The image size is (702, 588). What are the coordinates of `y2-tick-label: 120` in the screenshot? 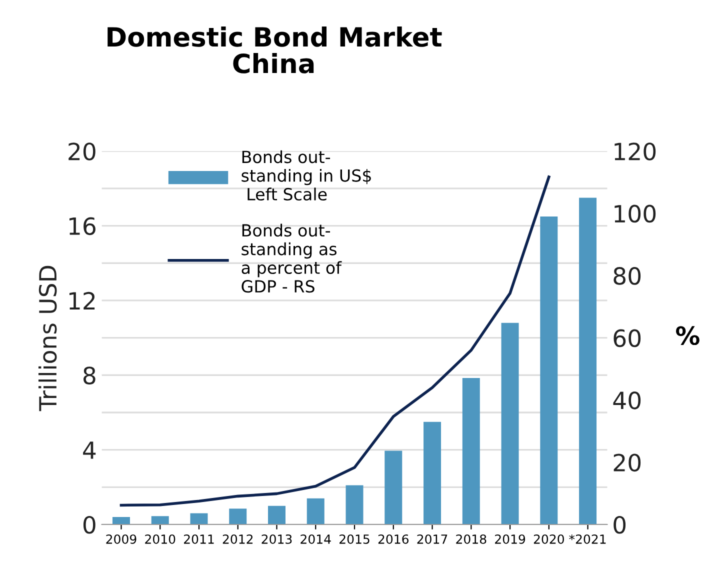 It's located at (635, 151).